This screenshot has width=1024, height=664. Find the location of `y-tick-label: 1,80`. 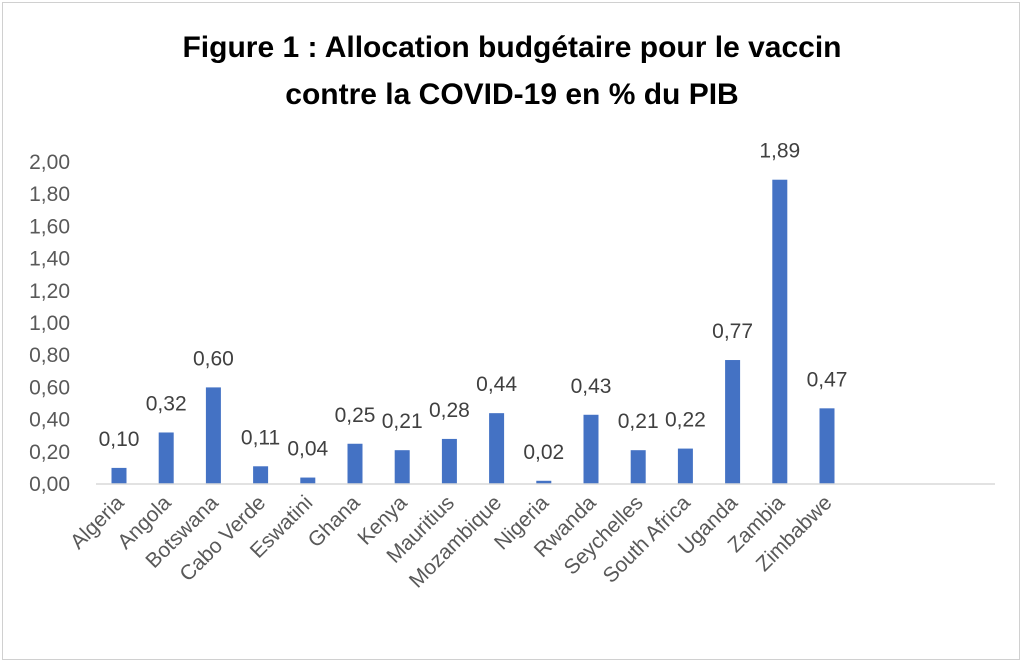

y-tick-label: 1,80 is located at coordinates (49, 194).